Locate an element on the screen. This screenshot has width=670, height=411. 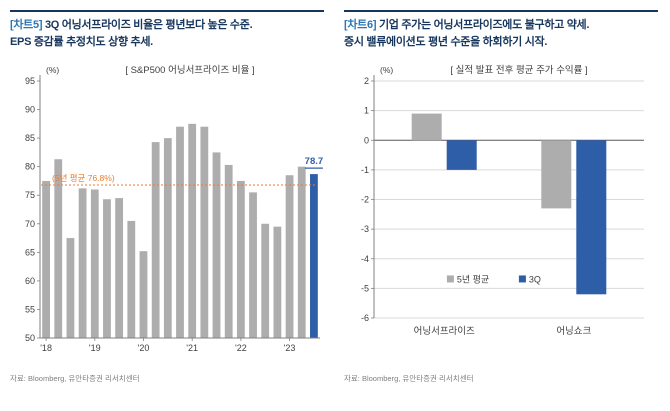
svg-text: 어닝쇼크 is located at coordinates (573, 331).